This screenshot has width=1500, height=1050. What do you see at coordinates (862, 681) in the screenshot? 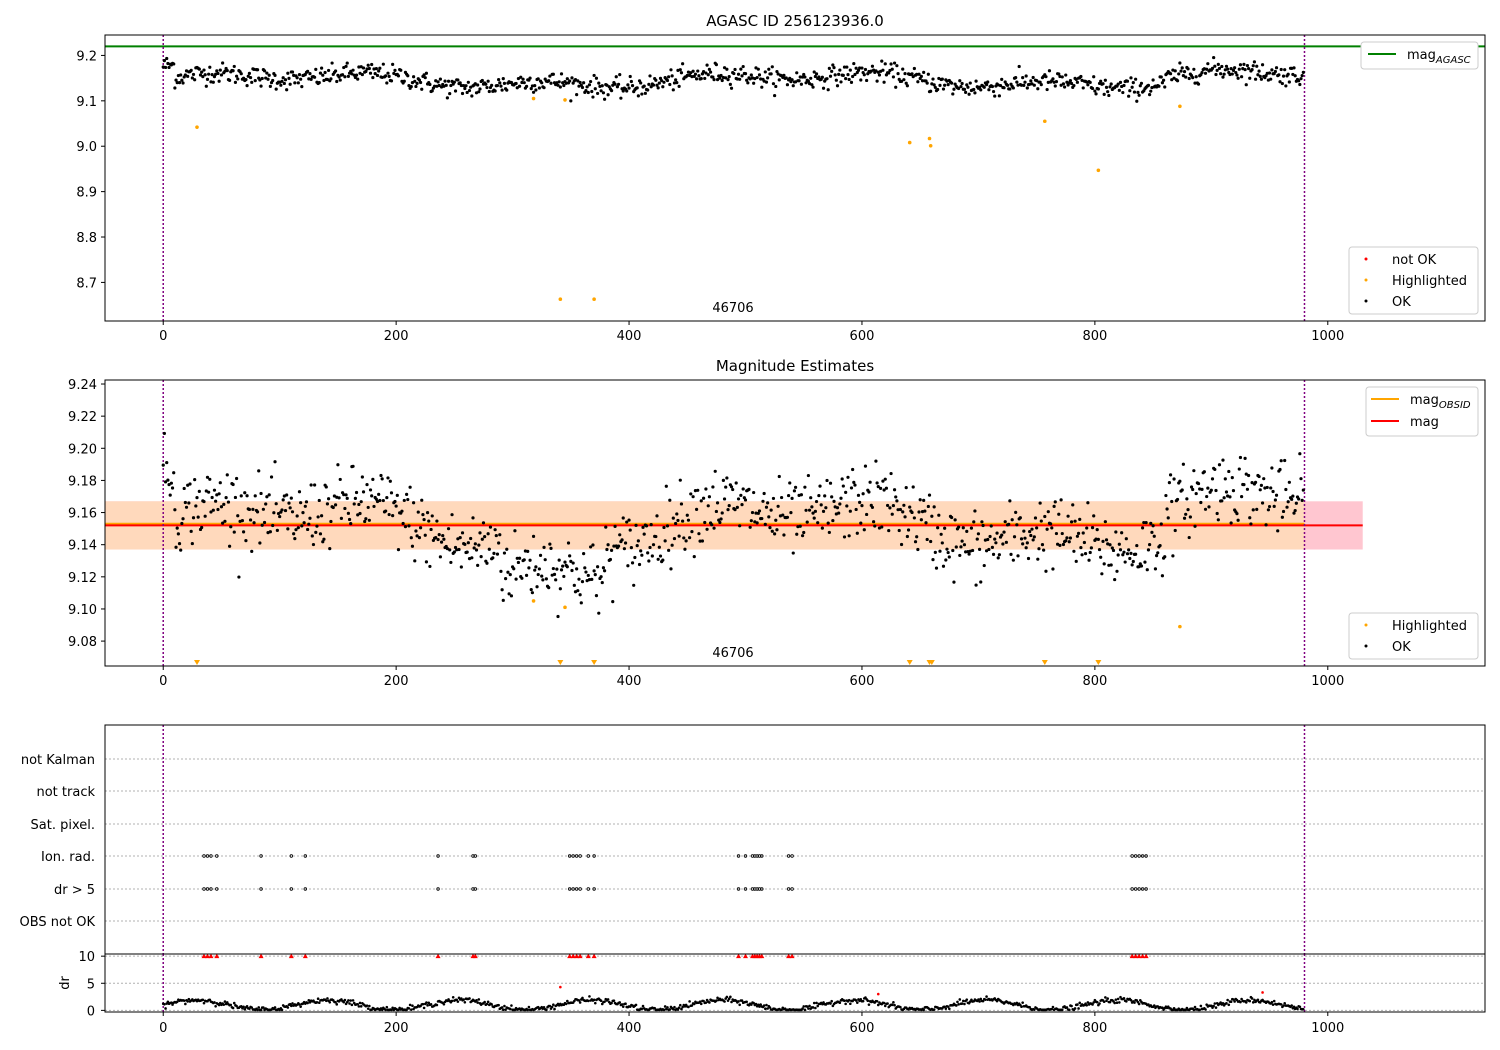
I see `p2-xtick-label-3: 600` at bounding box center [862, 681].